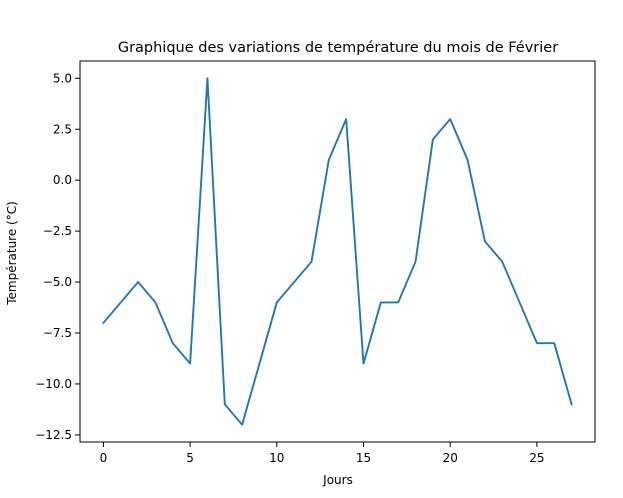  What do you see at coordinates (450, 458) in the screenshot?
I see `x-tick-label: 20` at bounding box center [450, 458].